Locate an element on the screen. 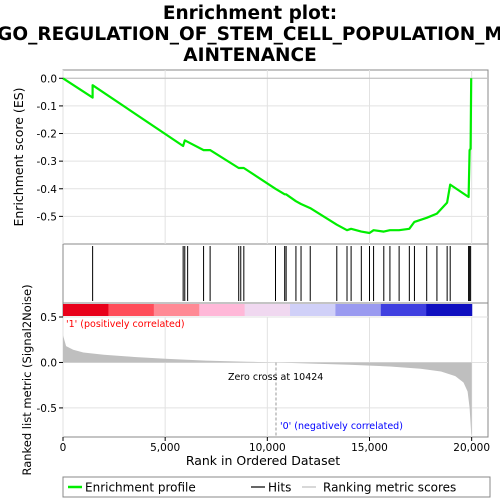 Image resolution: width=500 pixels, height=500 pixels. metric-y-axis-label: Ranked list metric (Signal2Noise) is located at coordinates (27, 379).